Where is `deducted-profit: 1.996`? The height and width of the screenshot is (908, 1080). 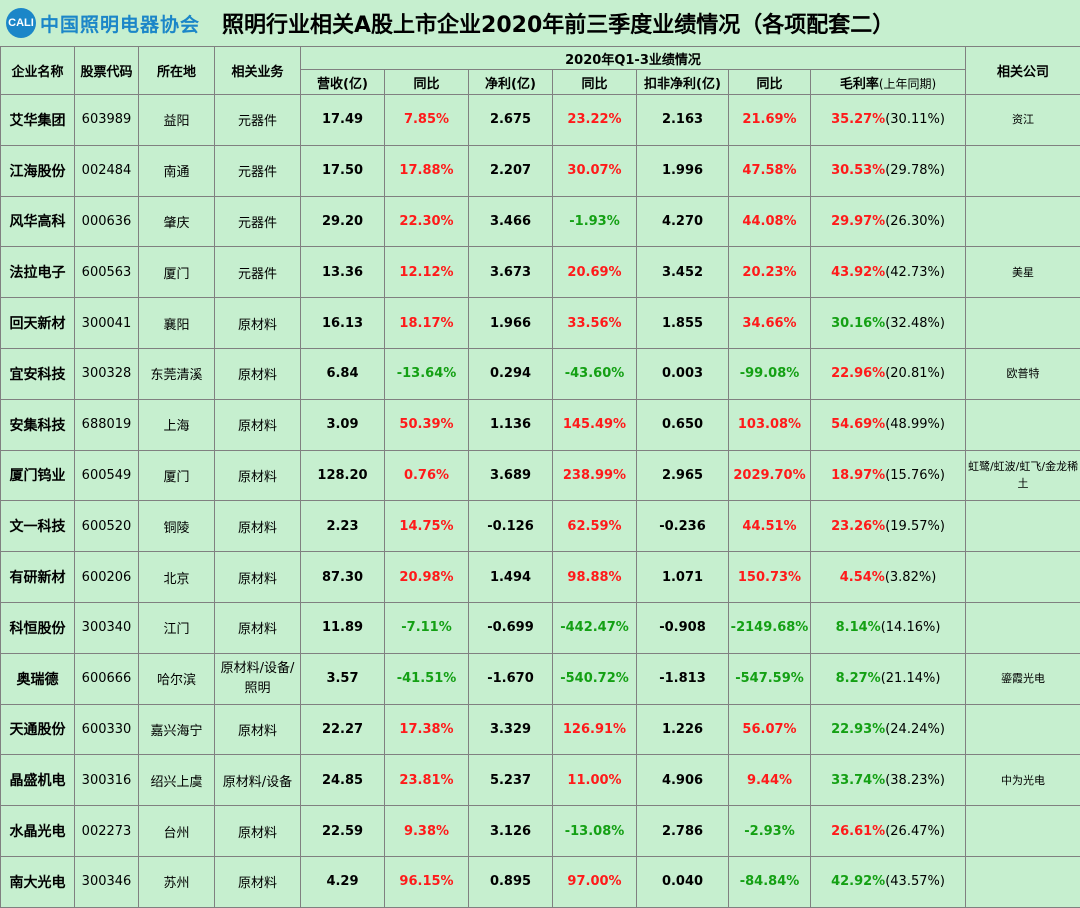 deducted-profit: 1.996 is located at coordinates (683, 170).